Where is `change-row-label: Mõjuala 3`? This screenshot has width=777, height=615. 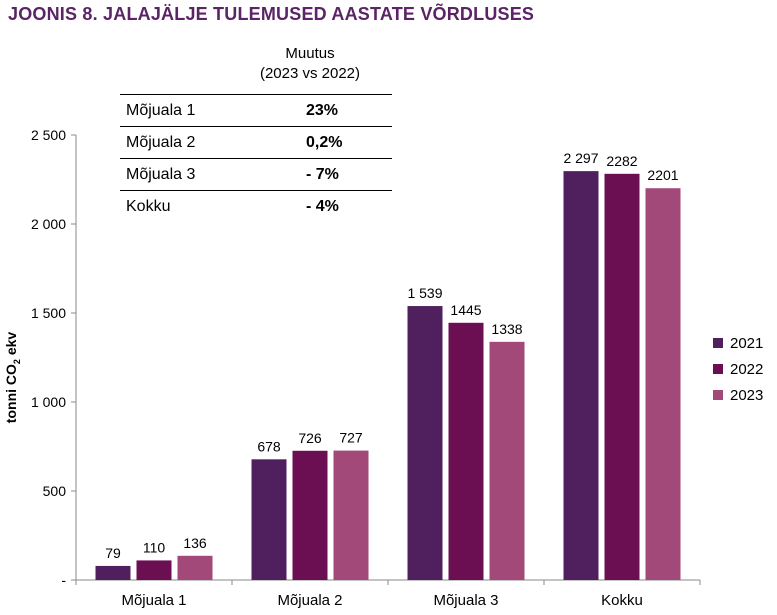 change-row-label: Mõjuala 3 is located at coordinates (161, 174).